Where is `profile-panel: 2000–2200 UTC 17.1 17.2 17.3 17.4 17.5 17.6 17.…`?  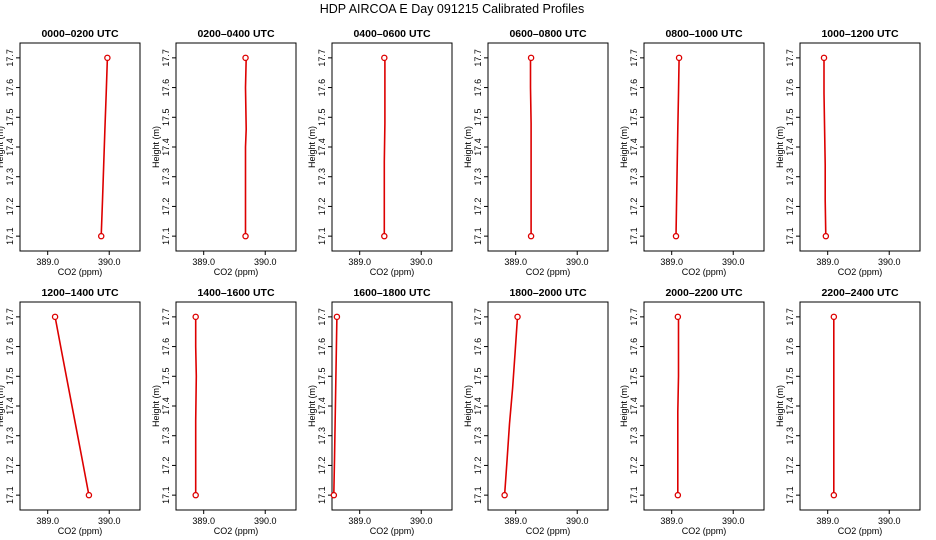 profile-panel: 2000–2200 UTC 17.1 17.2 17.3 17.4 17.5 17.6 17.… is located at coordinates (692, 411).